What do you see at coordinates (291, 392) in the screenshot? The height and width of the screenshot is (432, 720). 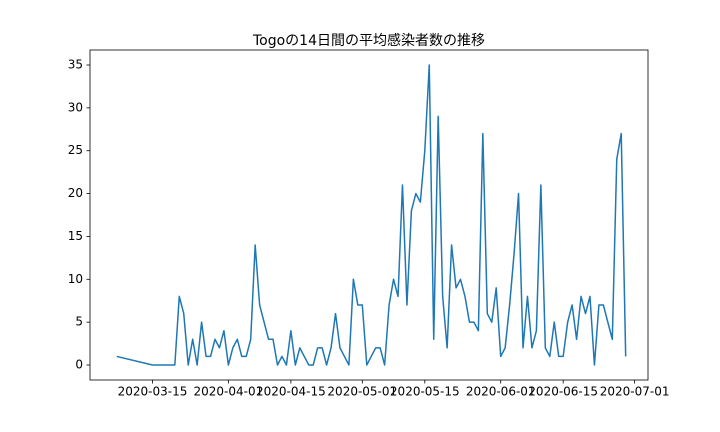 I see `x-tick-label: 2020-04-15` at bounding box center [291, 392].